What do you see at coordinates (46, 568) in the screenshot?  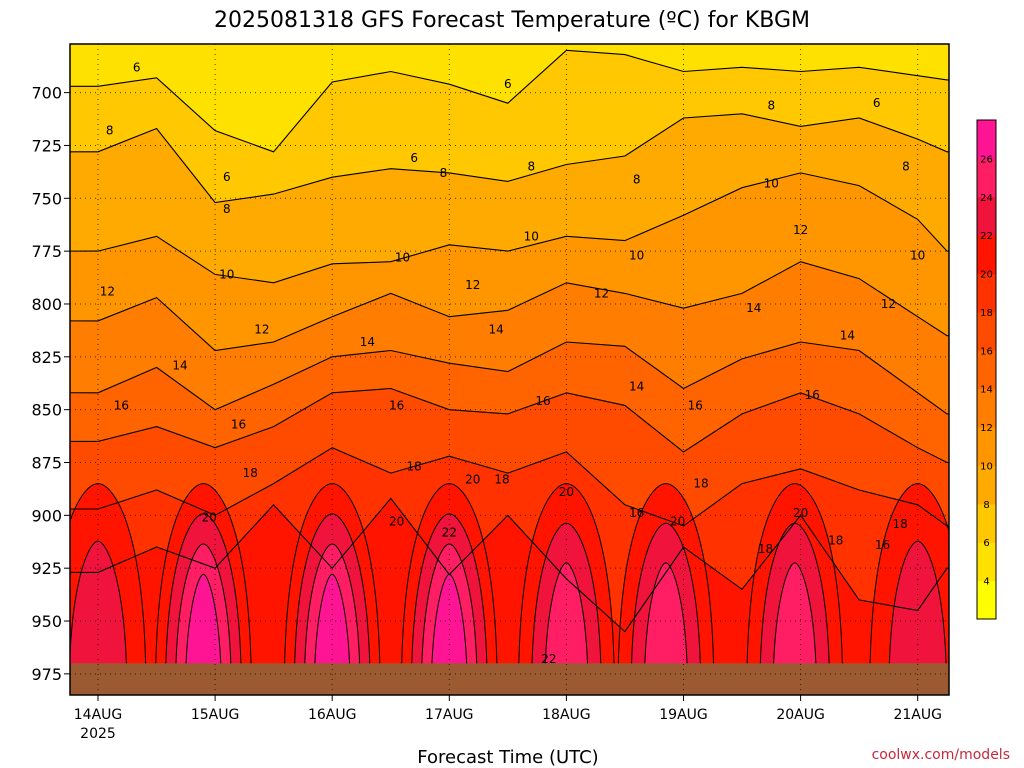 I see `y-tick-label: 925` at bounding box center [46, 568].